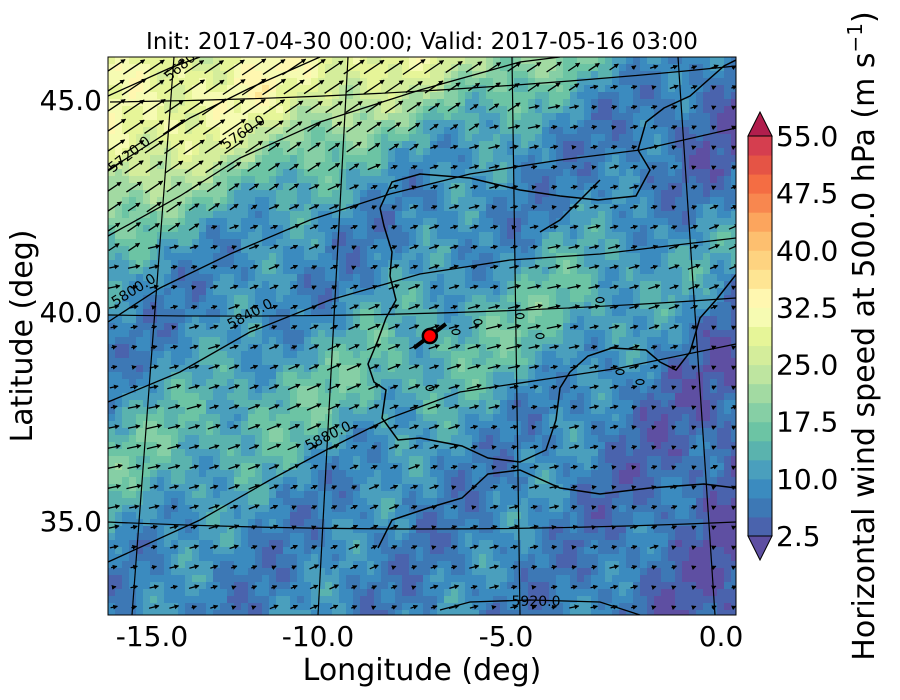  I want to click on colorbar-tick-label: 55.0, so click(807, 136).